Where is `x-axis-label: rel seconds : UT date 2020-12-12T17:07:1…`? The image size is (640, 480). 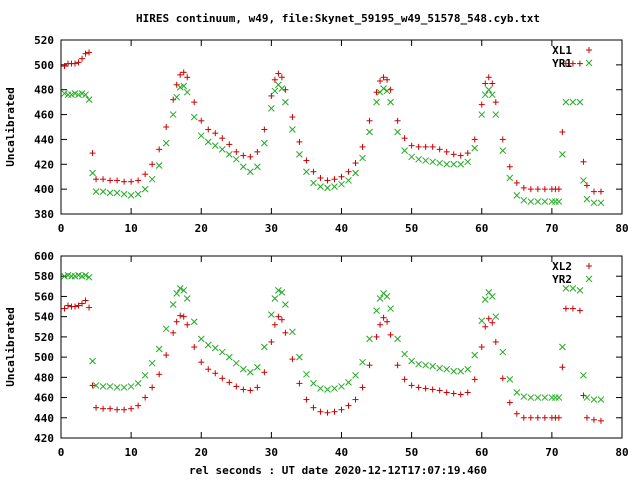 x-axis-label: rel seconds : UT date 2020-12-12T17:07:1… is located at coordinates (338, 470).